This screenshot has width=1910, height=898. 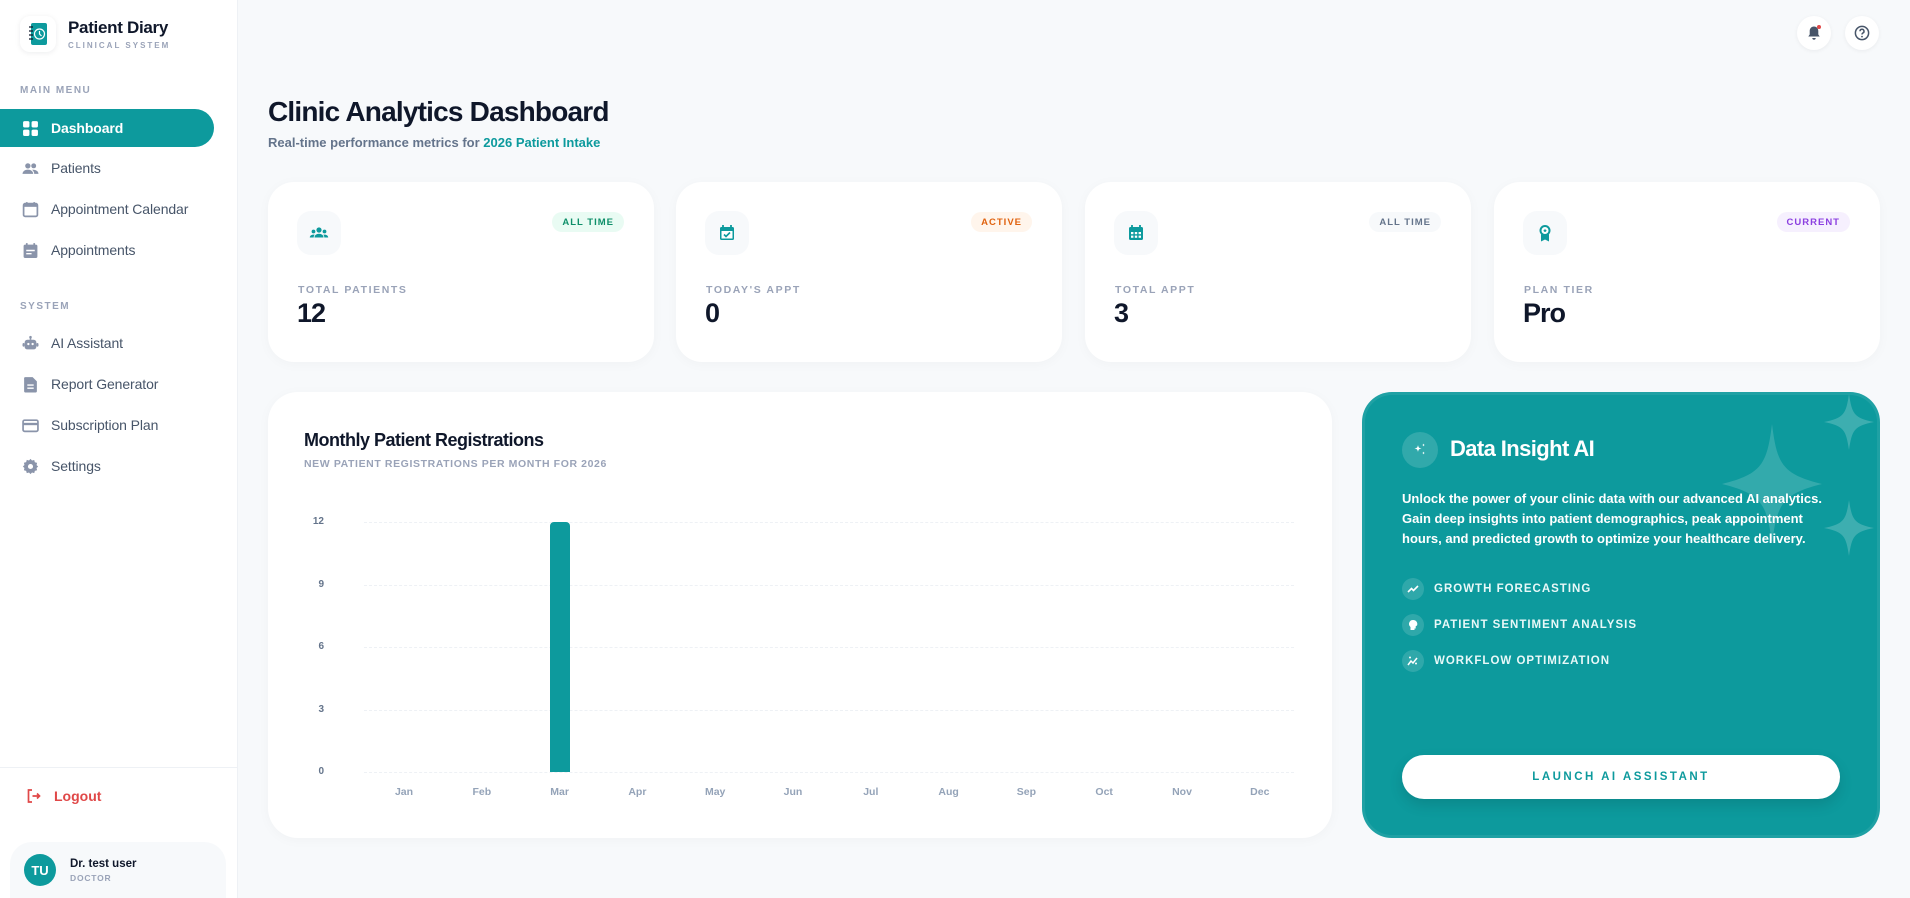 I want to click on subtitle-prefix: Real-time performance metrics for, so click(x=376, y=142).